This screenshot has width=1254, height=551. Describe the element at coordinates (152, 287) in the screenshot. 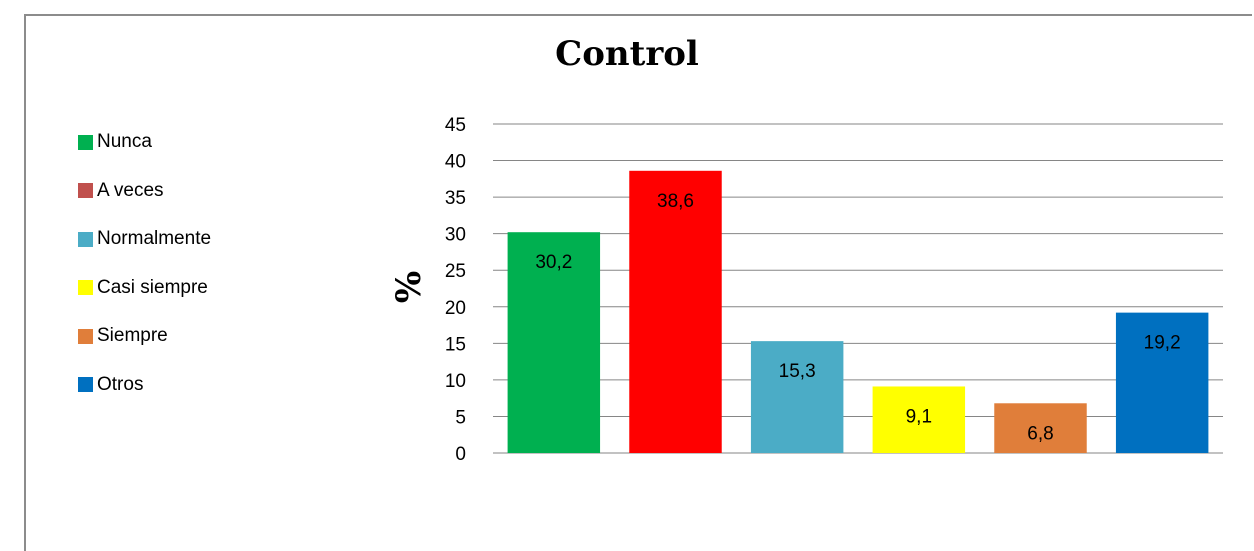

I see `legend-label: Casi siempre` at that location.